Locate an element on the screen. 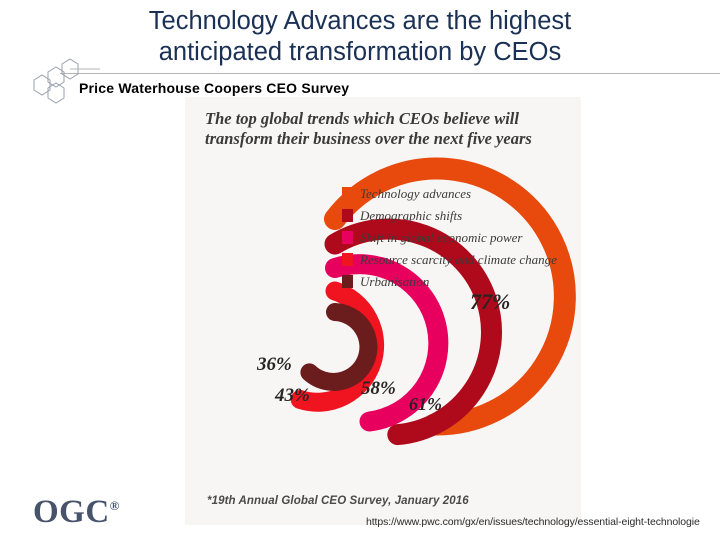  chart-value-labels: 77% 61% 58% 43% 36% is located at coordinates (383, 351).